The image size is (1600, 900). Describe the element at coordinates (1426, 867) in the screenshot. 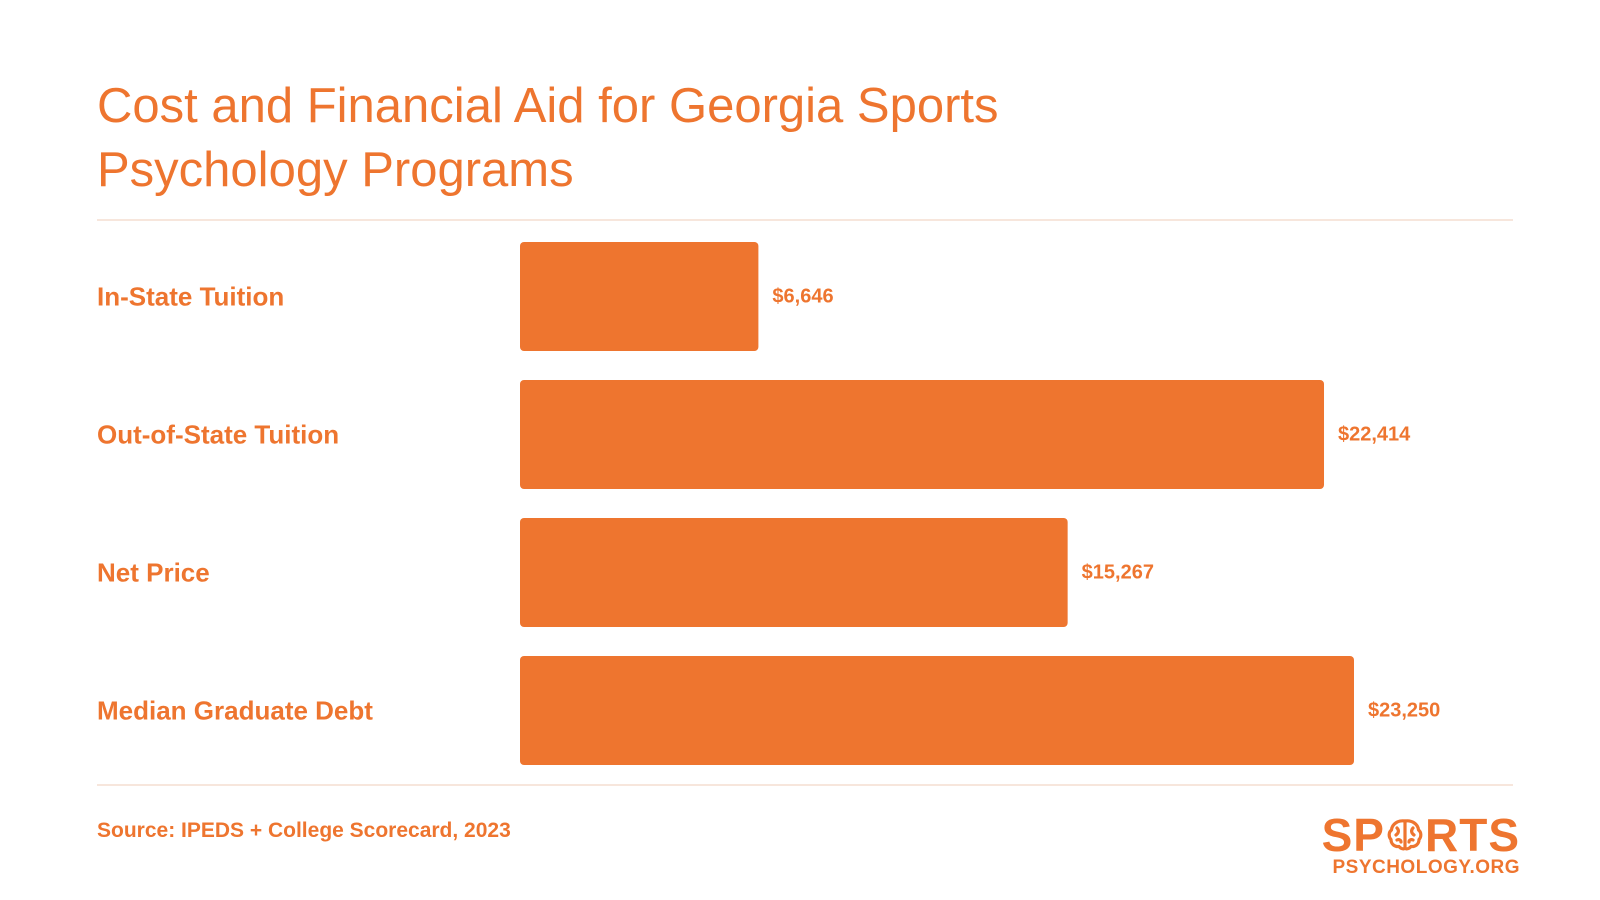

I see `logo-subtitle: PSYCHOLOGY.ORG` at that location.